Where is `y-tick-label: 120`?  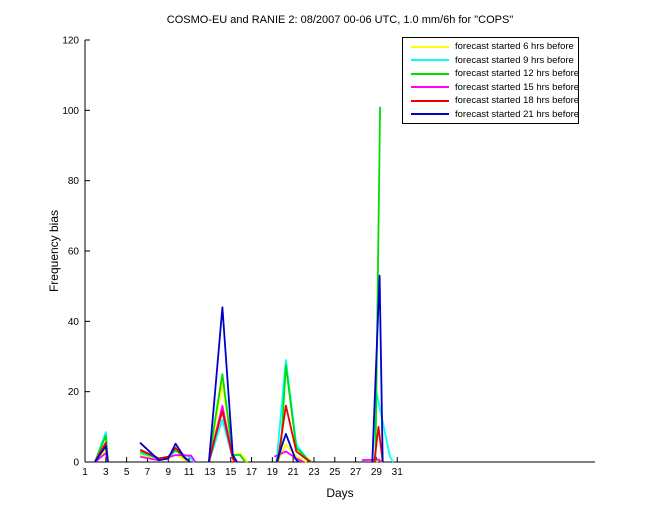 y-tick-label: 120 is located at coordinates (70, 41).